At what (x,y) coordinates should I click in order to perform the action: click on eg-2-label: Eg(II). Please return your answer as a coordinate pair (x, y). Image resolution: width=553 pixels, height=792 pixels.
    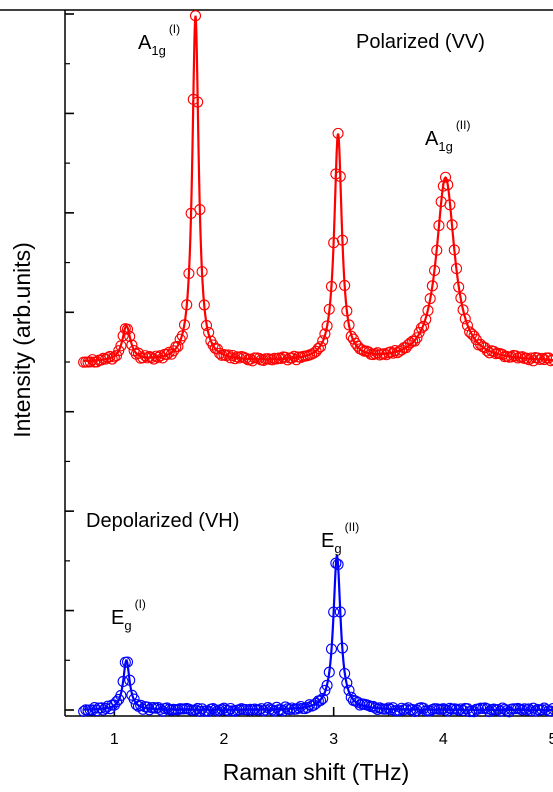
    Looking at the image, I should click on (340, 538).